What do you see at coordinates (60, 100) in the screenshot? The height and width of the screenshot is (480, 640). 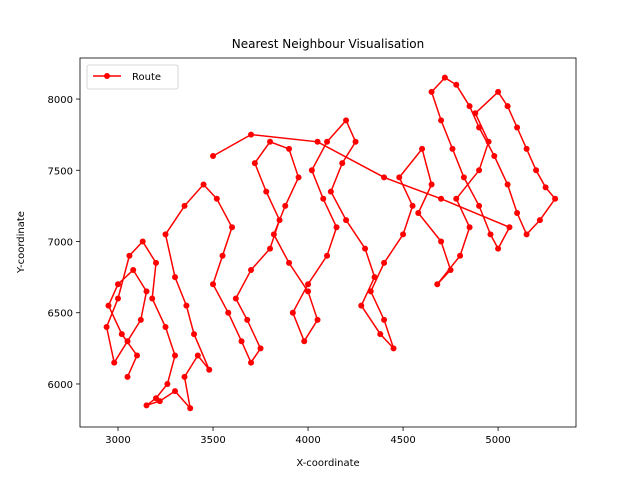 I see `y-tick-label: 8000` at bounding box center [60, 100].